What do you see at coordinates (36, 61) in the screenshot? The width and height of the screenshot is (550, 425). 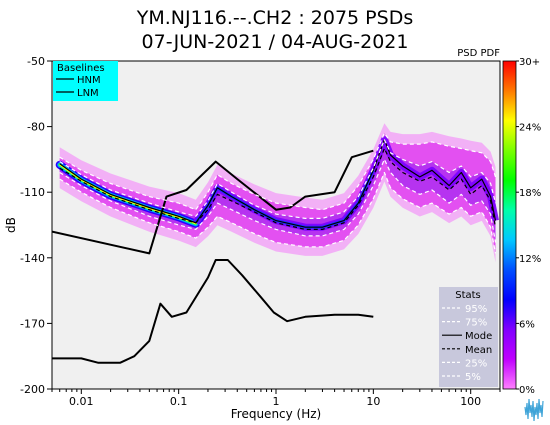 I see `y-tick-label: -50` at bounding box center [36, 61].